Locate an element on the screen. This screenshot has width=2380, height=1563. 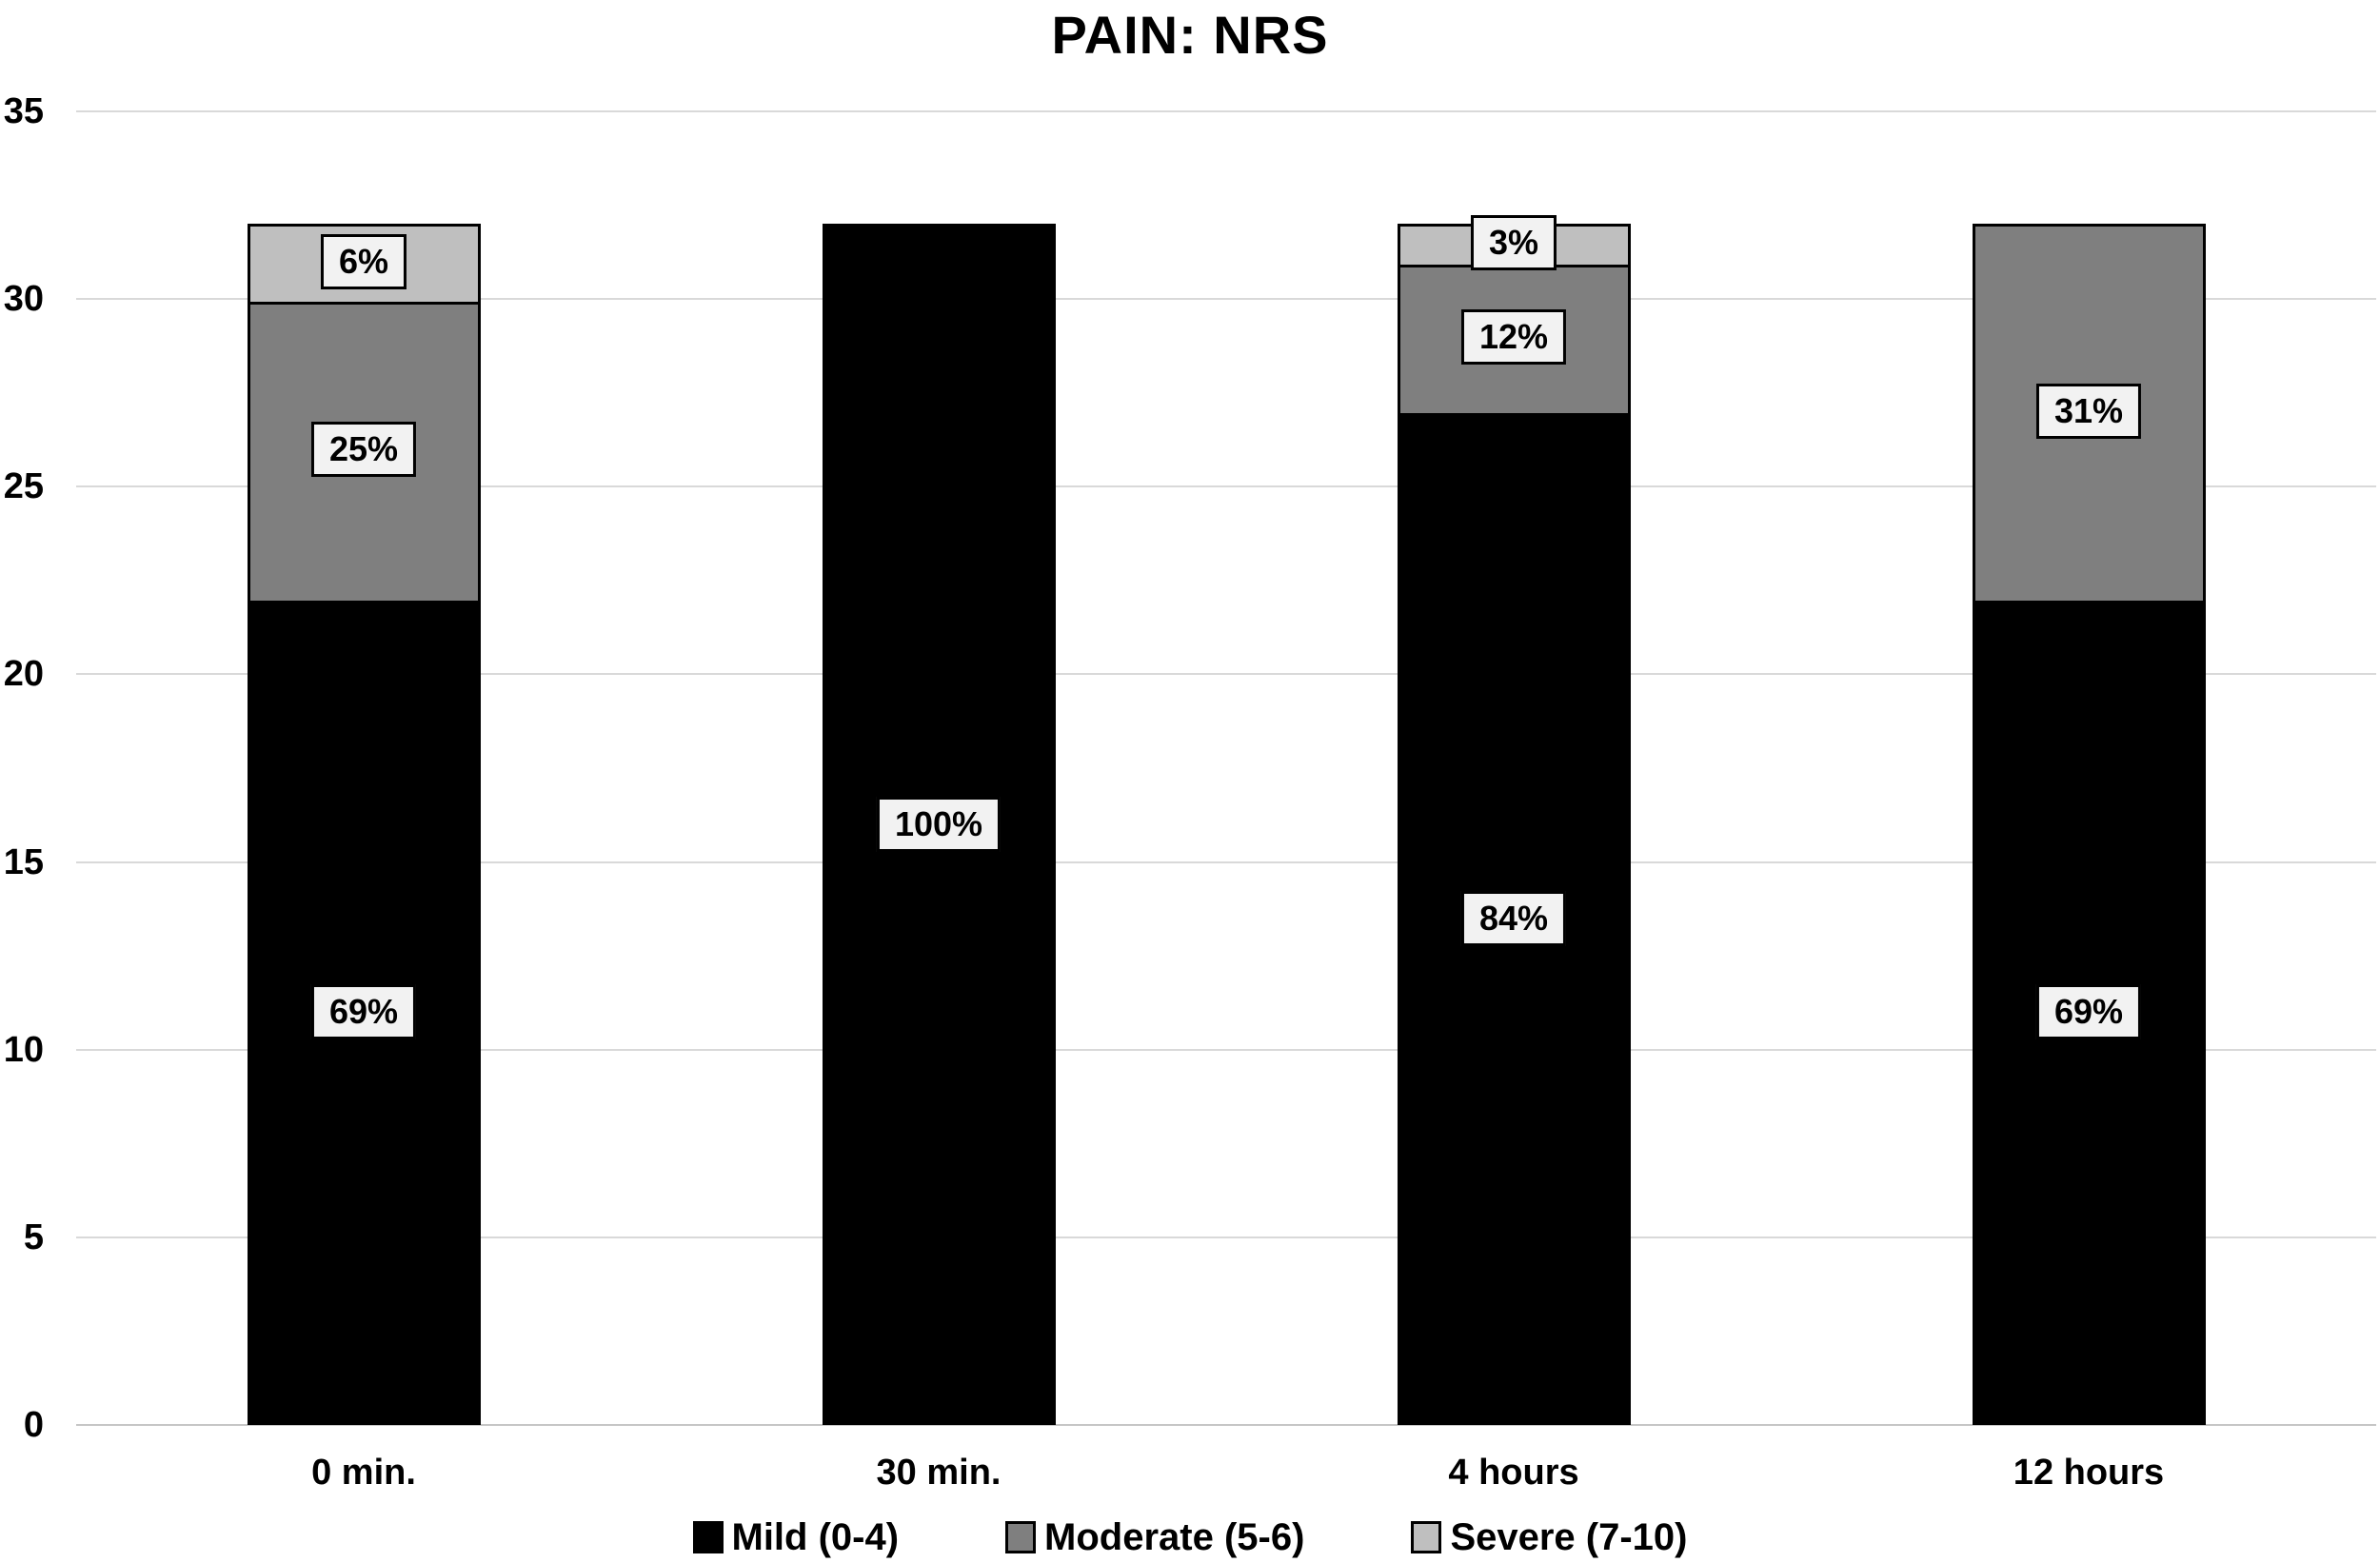
data-label-12-hours-mild-0-4: 69% is located at coordinates (2088, 1012).